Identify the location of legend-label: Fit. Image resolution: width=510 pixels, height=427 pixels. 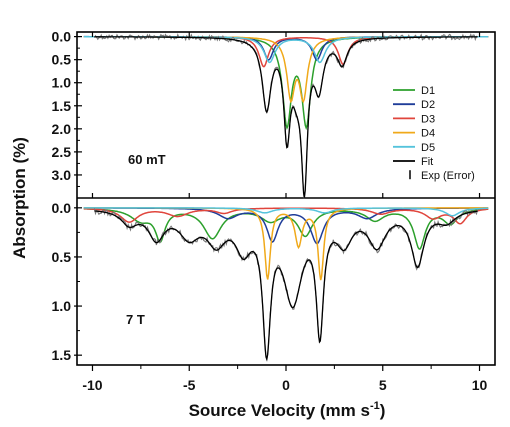
(427, 162).